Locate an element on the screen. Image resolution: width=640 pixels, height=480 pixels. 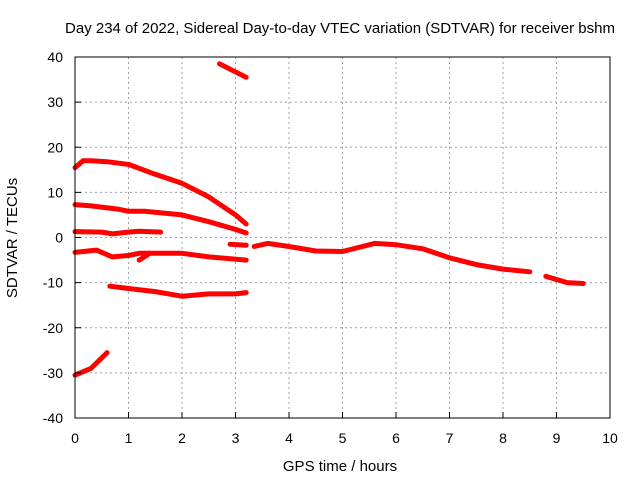
x-axis: 0 1 2 3 4 5 6 7 8 9 10 is located at coordinates (344, 429).